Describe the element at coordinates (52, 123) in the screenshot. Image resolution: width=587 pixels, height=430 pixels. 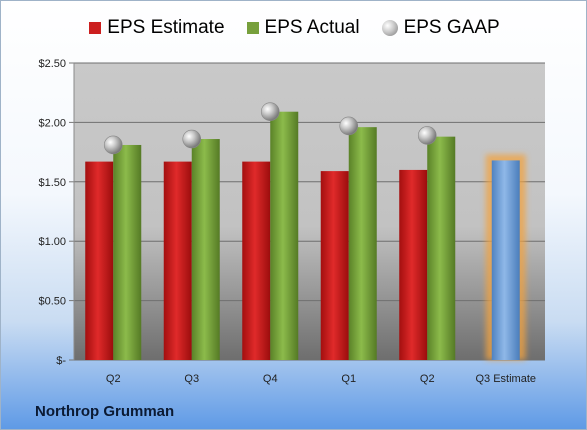
I see `y-tick-label: $2.00` at that location.